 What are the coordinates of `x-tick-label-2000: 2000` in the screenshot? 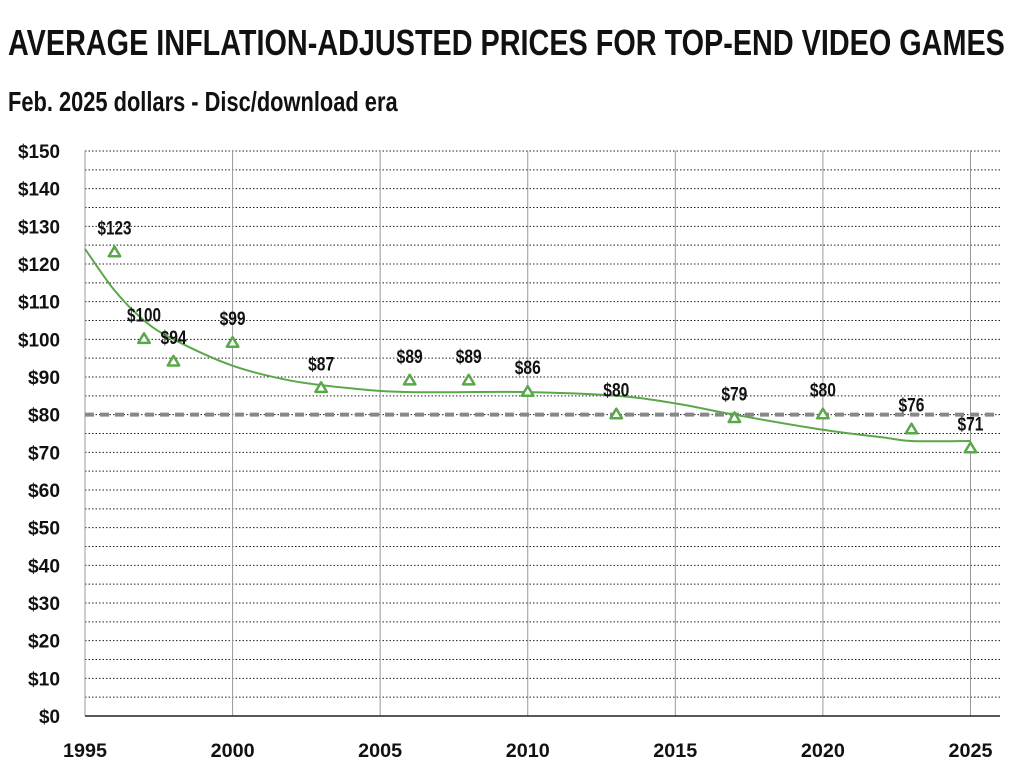 It's located at (233, 751).